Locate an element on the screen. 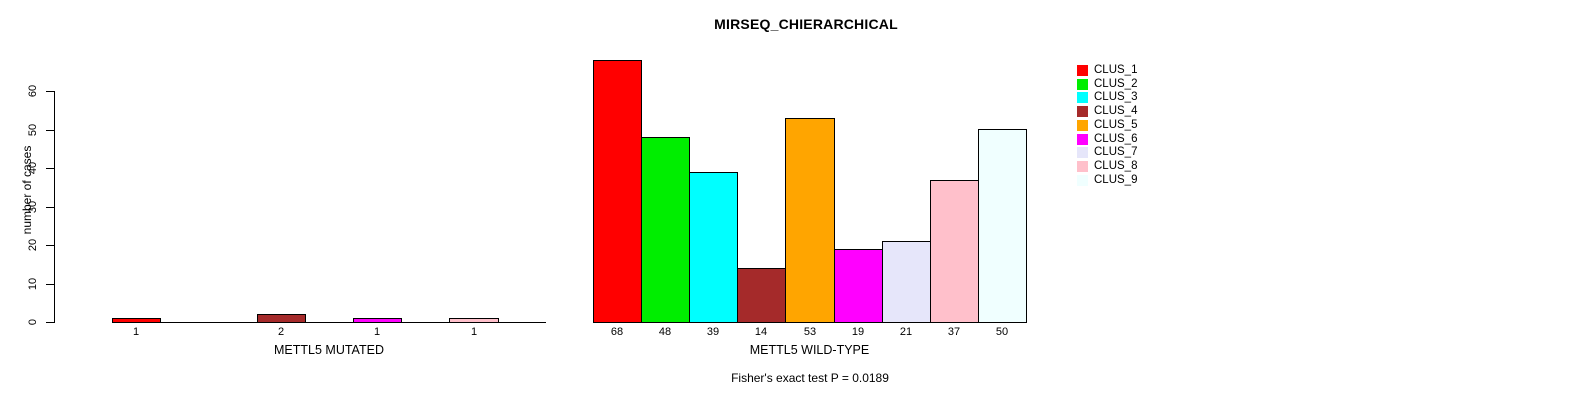  bar-value-label: 2 is located at coordinates (281, 332).